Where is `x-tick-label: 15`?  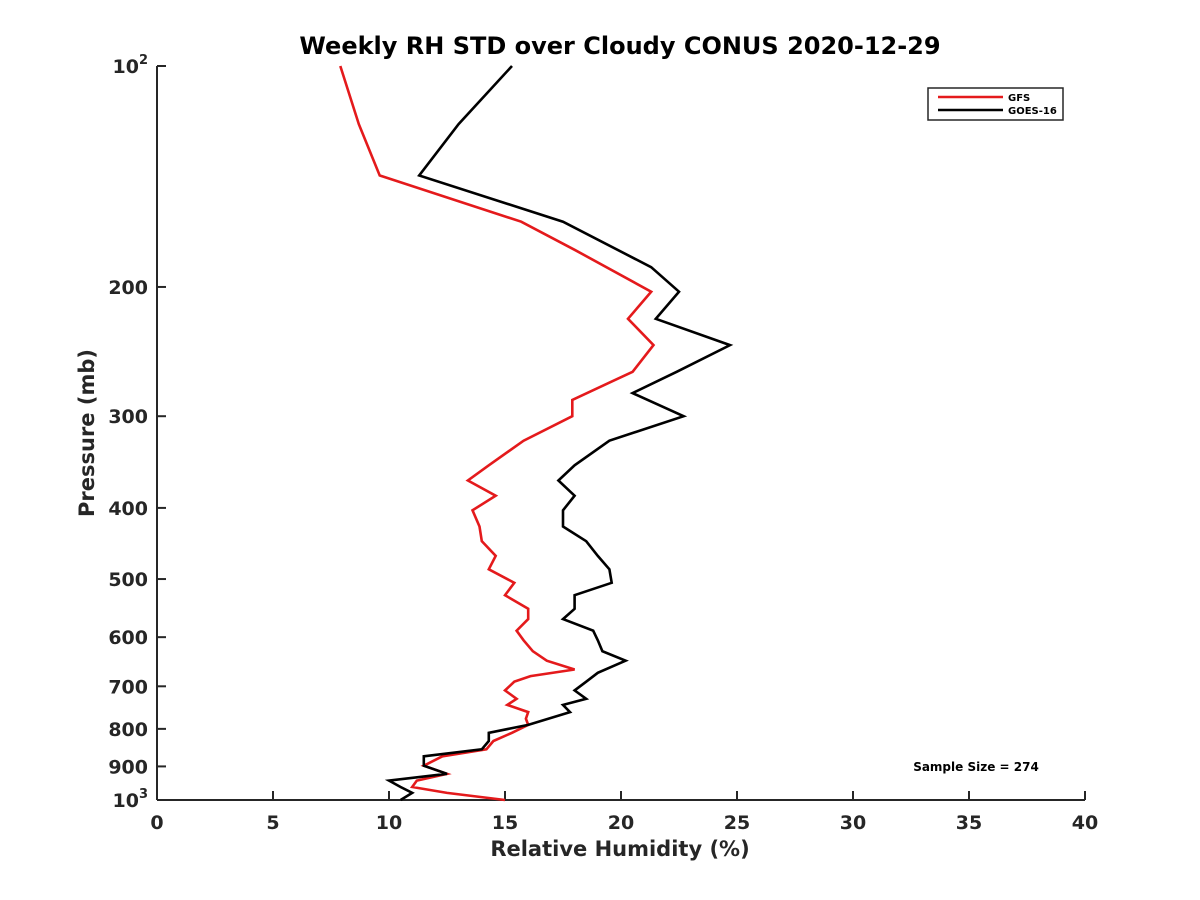
x-tick-label: 15 is located at coordinates (505, 823).